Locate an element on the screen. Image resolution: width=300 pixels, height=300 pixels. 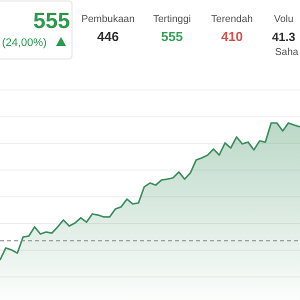
text: 446 is located at coordinates (108, 36).